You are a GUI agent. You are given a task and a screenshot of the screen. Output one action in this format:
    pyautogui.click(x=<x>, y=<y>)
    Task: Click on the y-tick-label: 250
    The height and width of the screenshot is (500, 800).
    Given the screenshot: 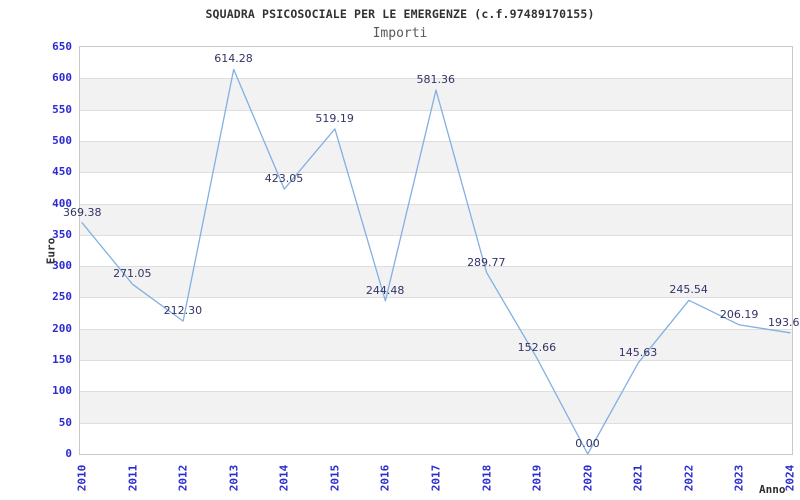 What is the action you would take?
    pyautogui.click(x=62, y=297)
    